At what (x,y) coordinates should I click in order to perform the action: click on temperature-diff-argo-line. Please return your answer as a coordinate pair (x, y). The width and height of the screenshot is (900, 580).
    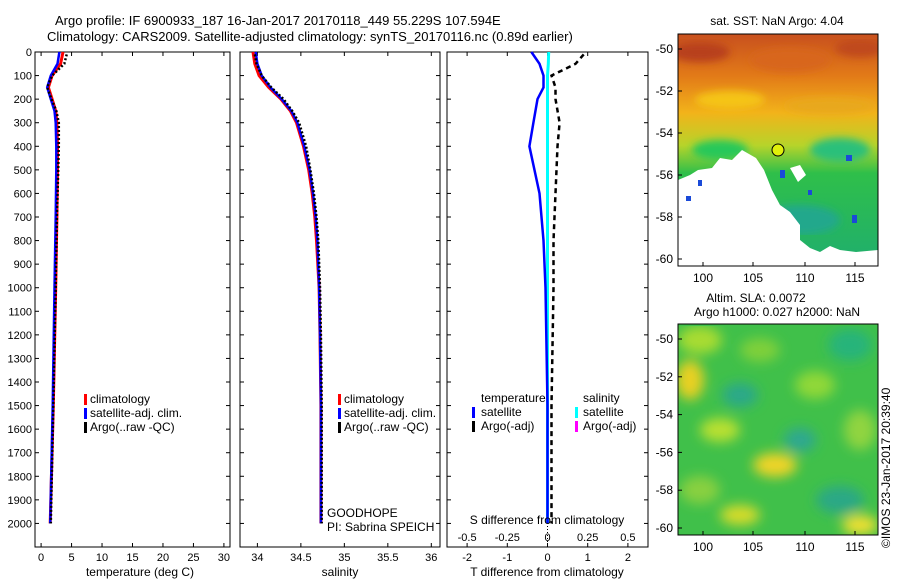
    Looking at the image, I should click on (567, 288).